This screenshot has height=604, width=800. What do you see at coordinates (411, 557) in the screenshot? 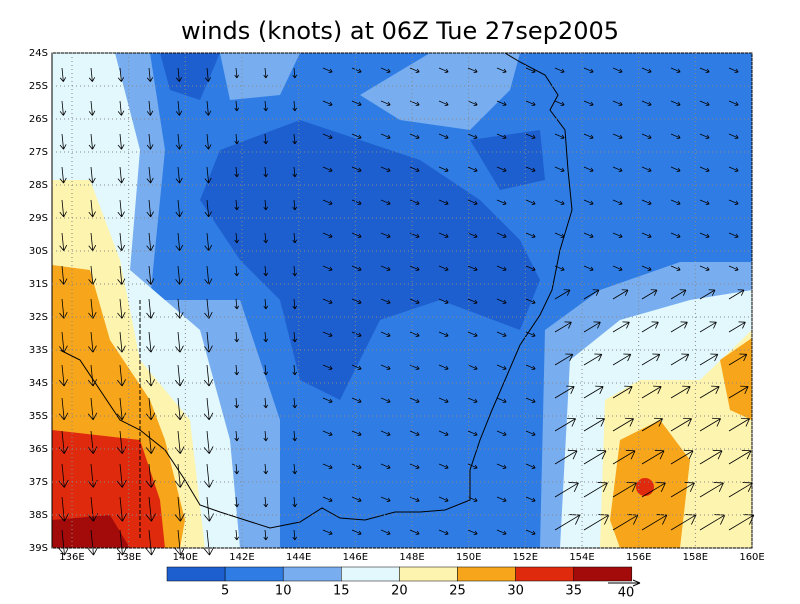
I see `lon-label: 148E` at bounding box center [411, 557].